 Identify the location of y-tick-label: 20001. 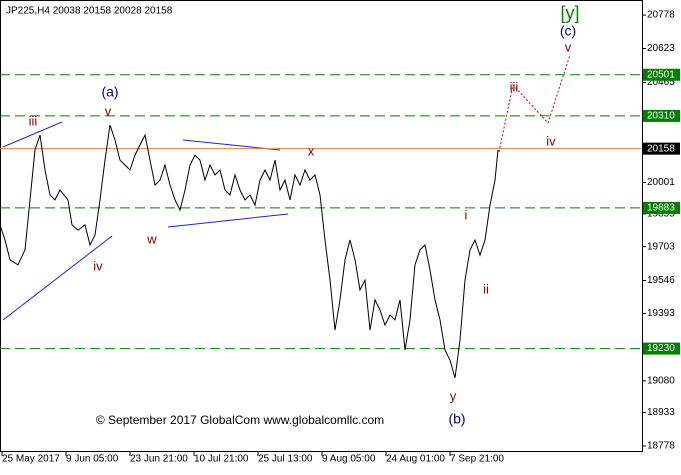
(661, 182).